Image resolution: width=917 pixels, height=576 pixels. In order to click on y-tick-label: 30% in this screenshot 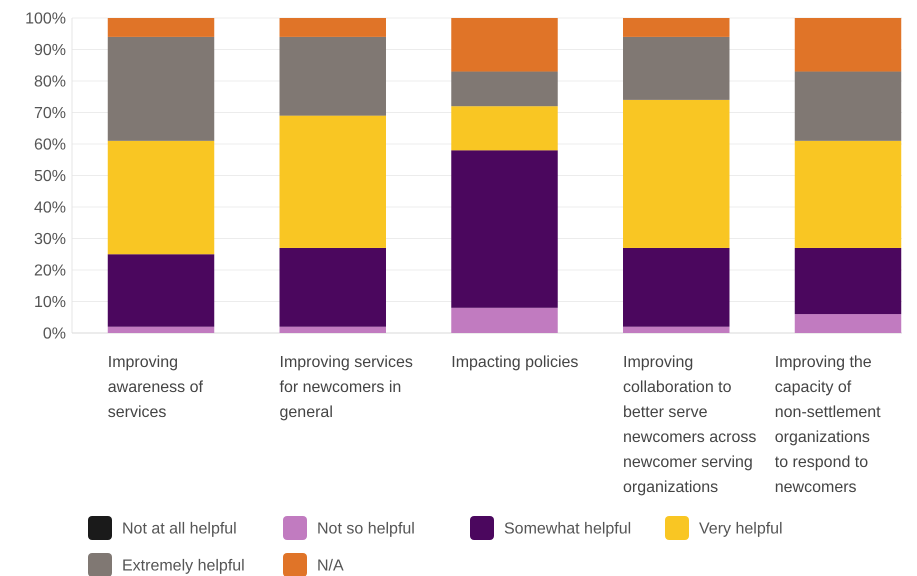, I will do `click(50, 239)`.